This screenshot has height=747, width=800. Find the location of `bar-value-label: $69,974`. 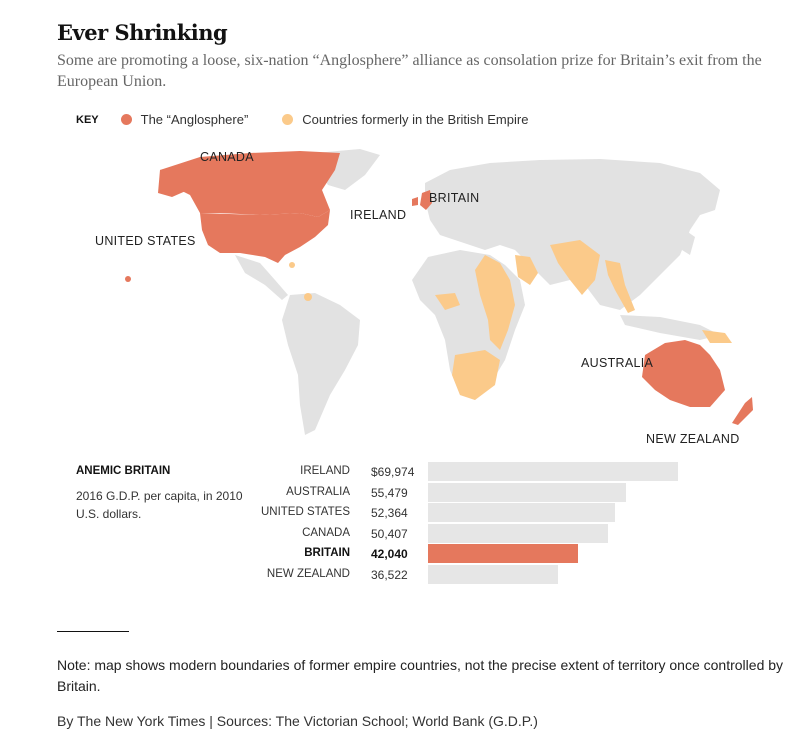

bar-value-label: $69,974 is located at coordinates (393, 472).